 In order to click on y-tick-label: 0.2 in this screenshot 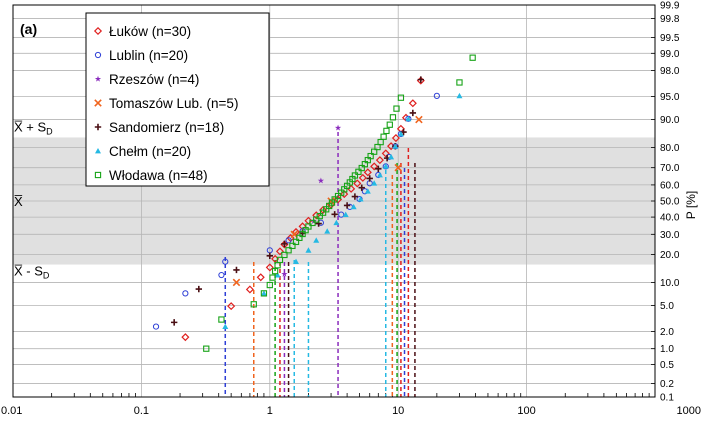, I will do `click(667, 384)`.